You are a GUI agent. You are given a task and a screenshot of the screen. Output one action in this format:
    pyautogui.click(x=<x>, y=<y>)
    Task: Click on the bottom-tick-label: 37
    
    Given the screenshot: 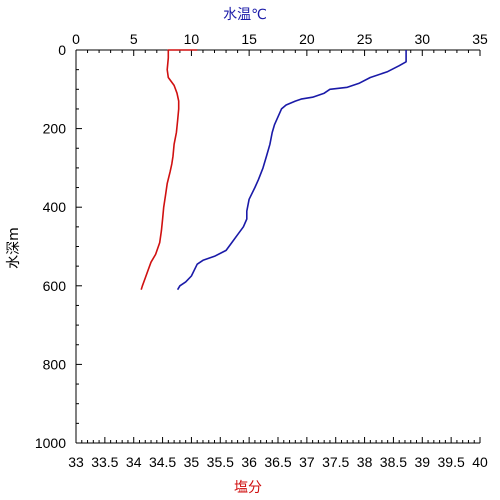 What is the action you would take?
    pyautogui.click(x=307, y=462)
    